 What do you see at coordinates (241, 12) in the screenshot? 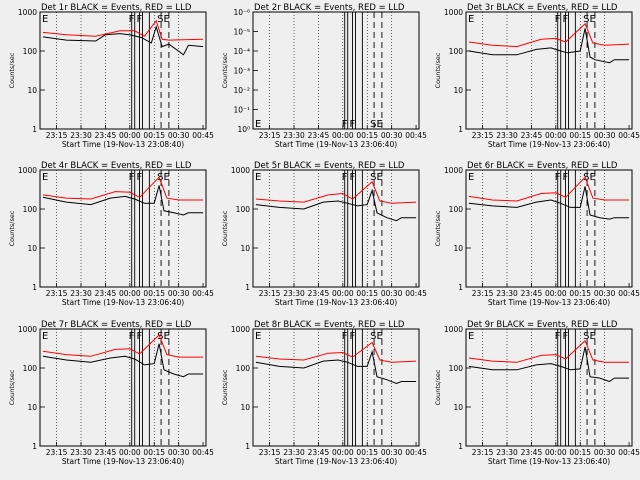
I see `y-tick-label: 10⁻⁶` at bounding box center [241, 12].